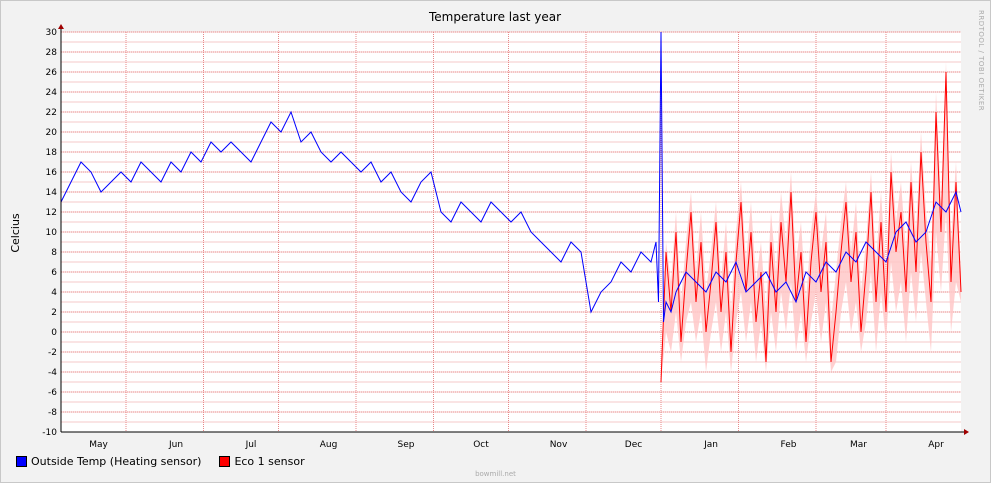 This screenshot has width=991, height=483. I want to click on y-tick-label: -4, so click(52, 373).